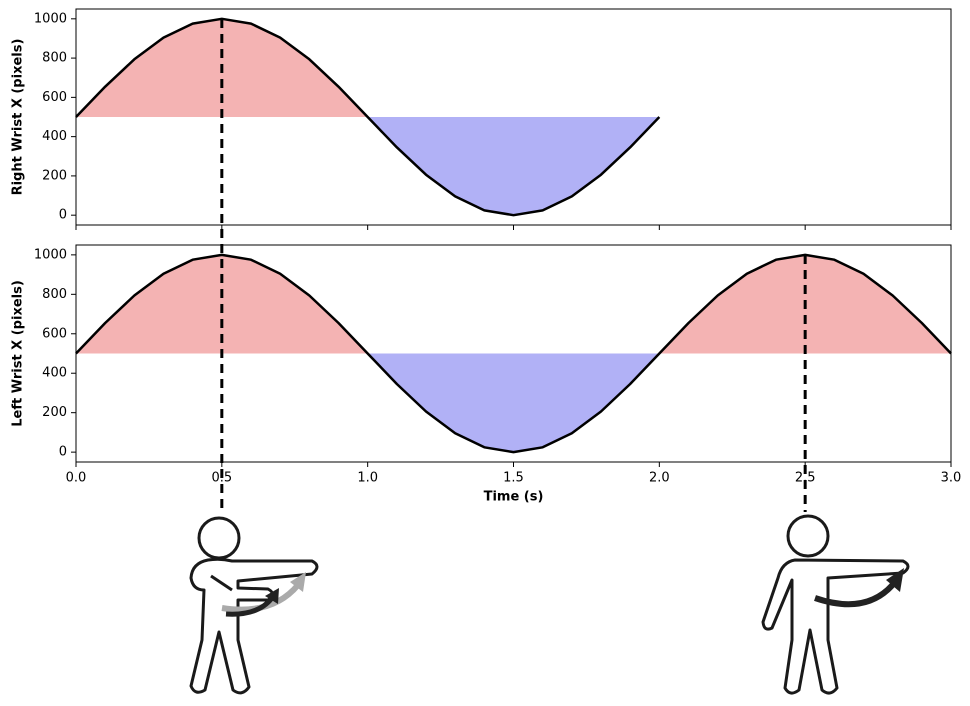 Image resolution: width=970 pixels, height=706 pixels. Describe the element at coordinates (514, 497) in the screenshot. I see `x-axis-label: Time (s)` at that location.